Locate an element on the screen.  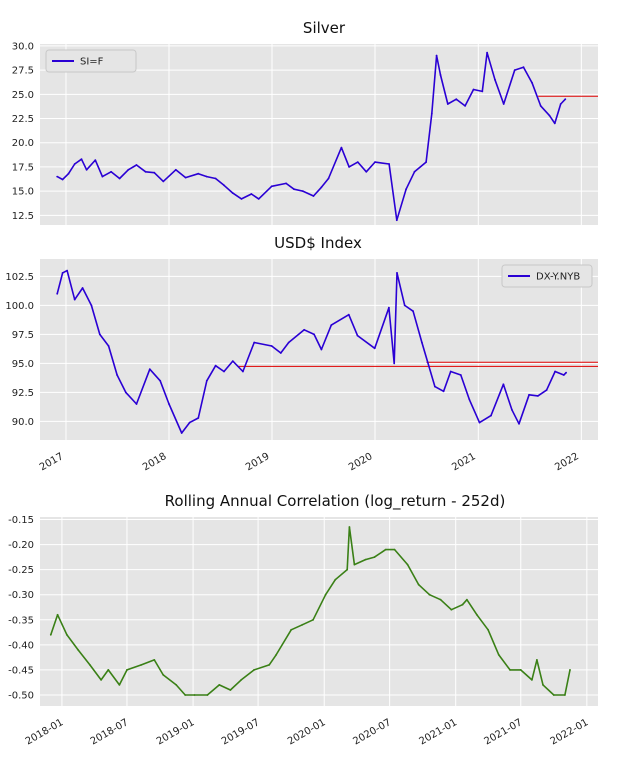
y-tick-label: -0.40 is located at coordinates (21, 645).